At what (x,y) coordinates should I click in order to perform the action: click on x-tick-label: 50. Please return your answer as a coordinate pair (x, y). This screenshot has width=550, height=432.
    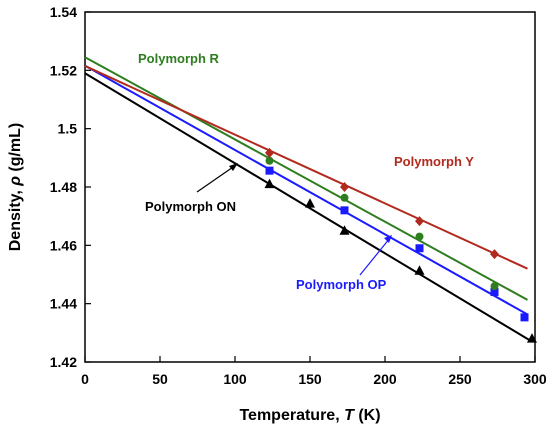
    Looking at the image, I should click on (160, 379).